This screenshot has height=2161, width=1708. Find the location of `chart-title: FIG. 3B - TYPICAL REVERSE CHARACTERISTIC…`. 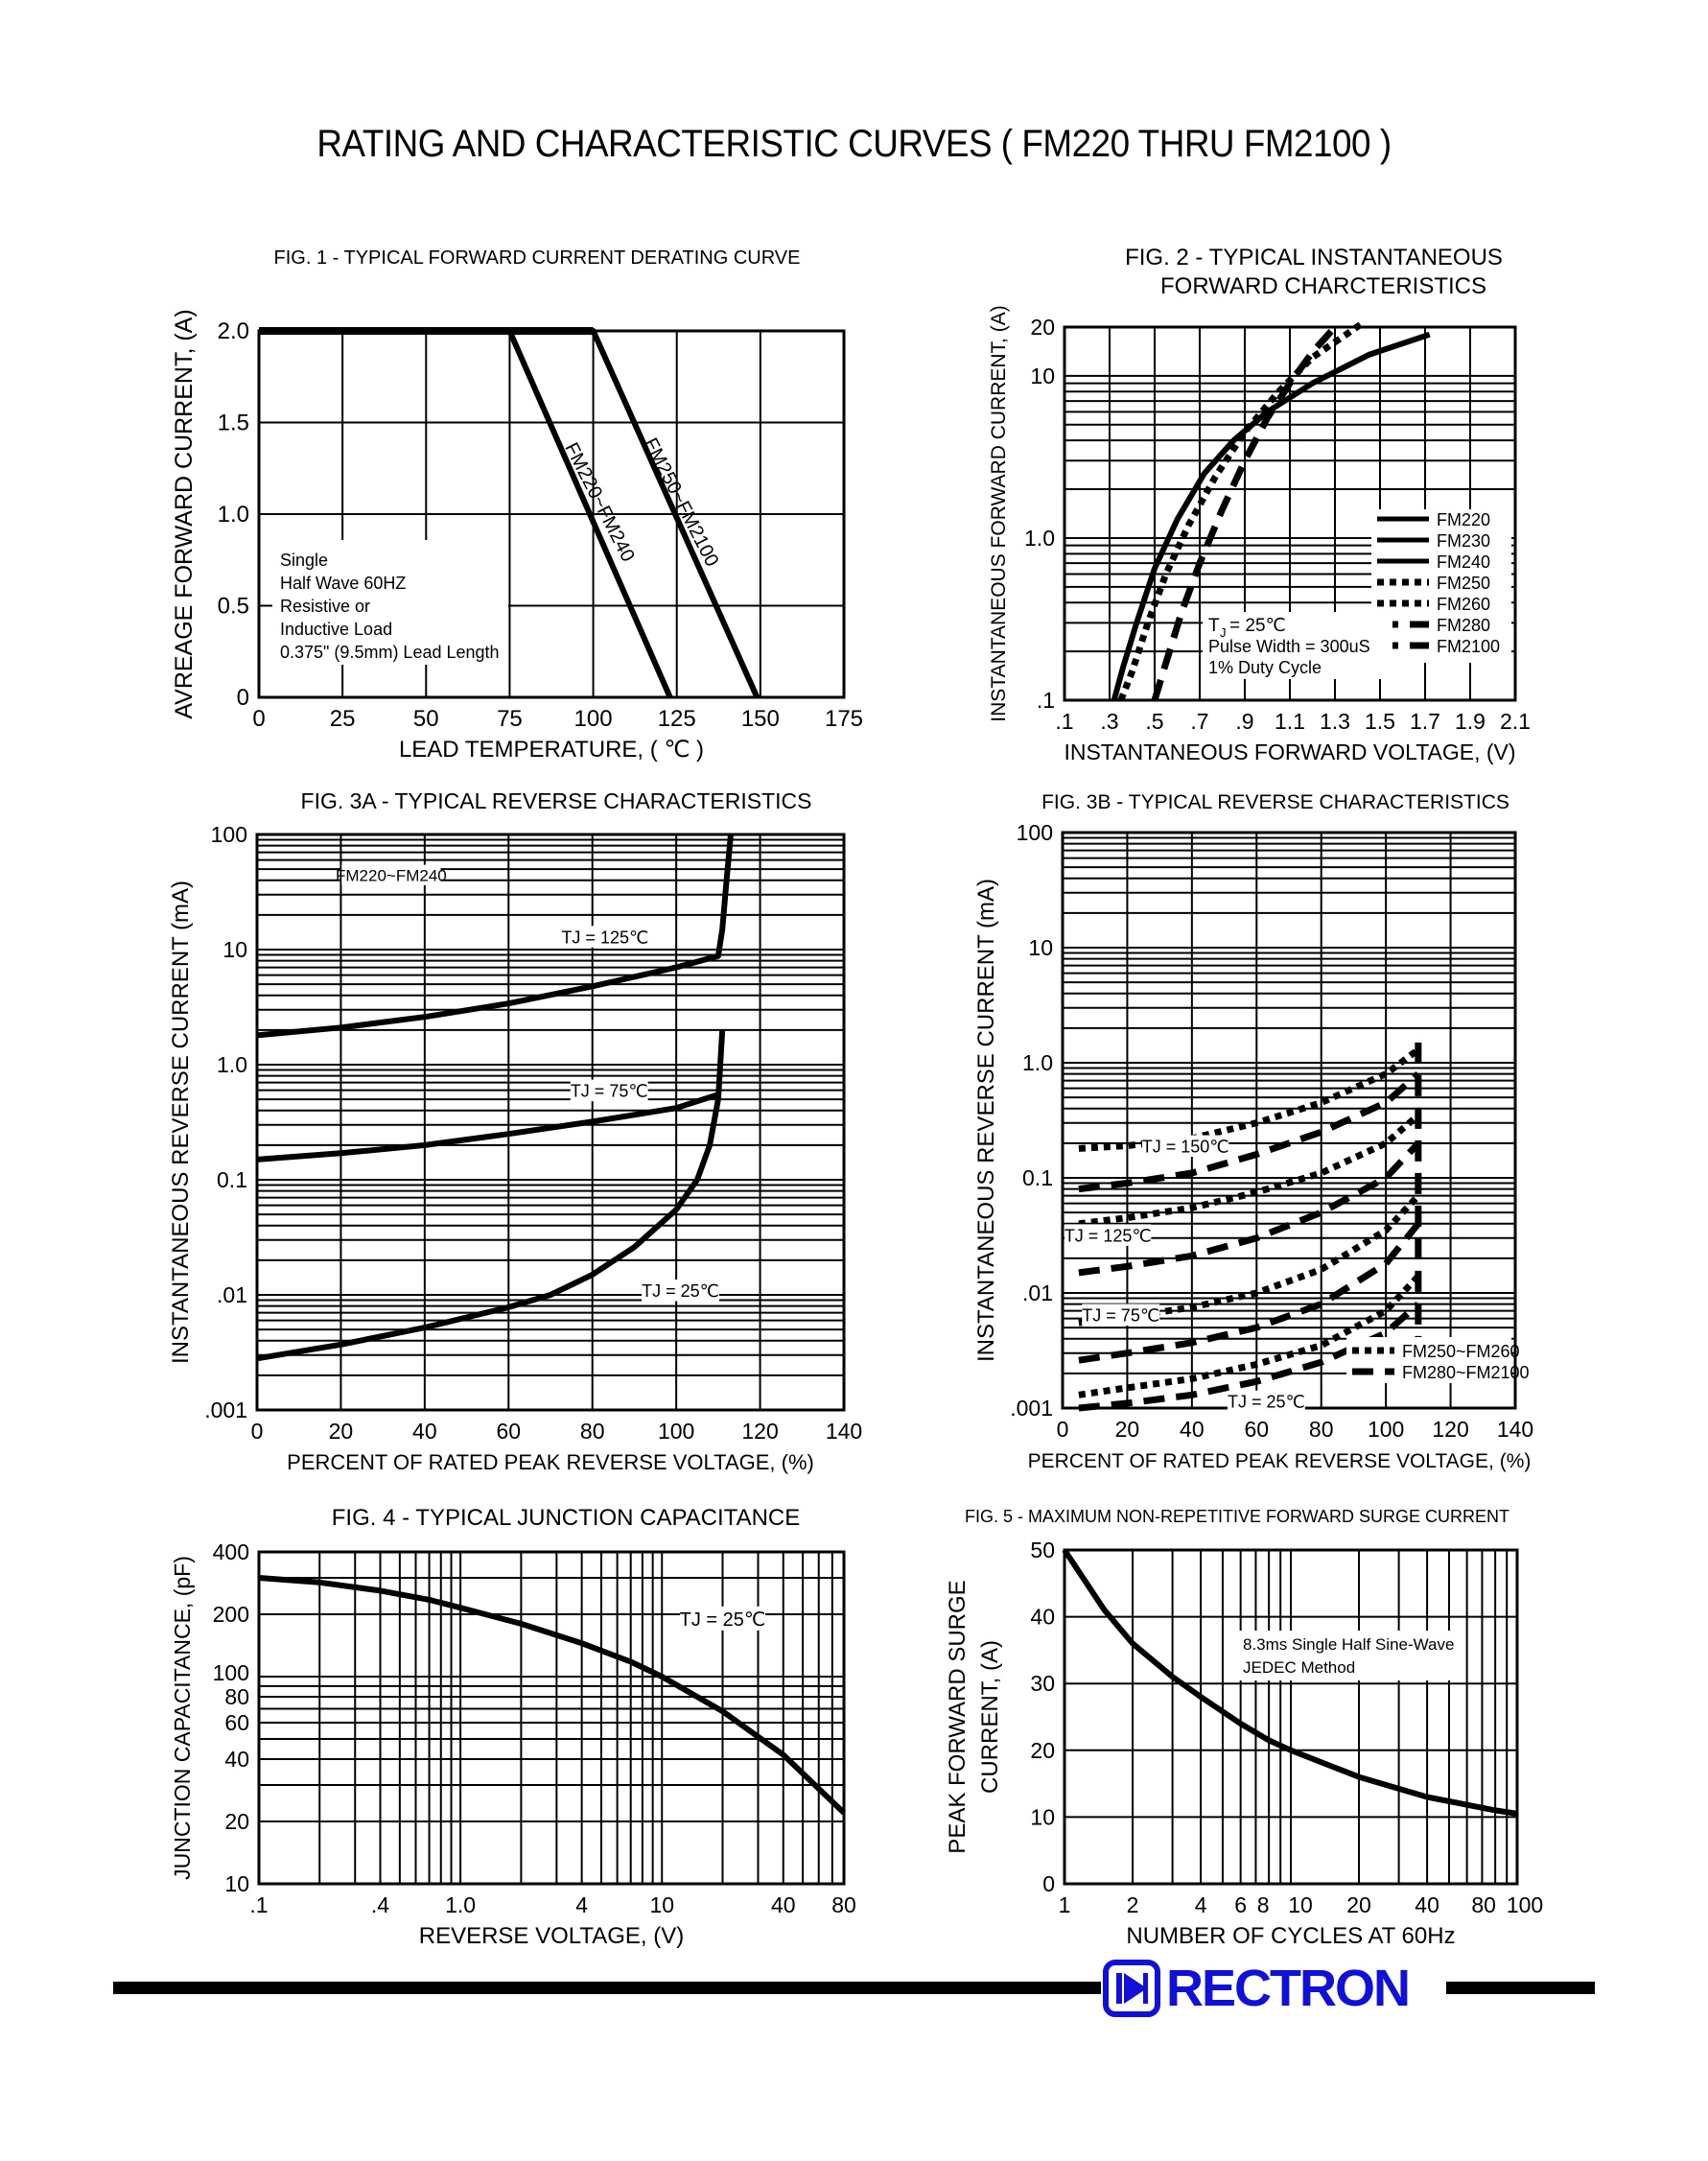

chart-title: FIG. 3B - TYPICAL REVERSE CHARACTERISTIC… is located at coordinates (1275, 802).